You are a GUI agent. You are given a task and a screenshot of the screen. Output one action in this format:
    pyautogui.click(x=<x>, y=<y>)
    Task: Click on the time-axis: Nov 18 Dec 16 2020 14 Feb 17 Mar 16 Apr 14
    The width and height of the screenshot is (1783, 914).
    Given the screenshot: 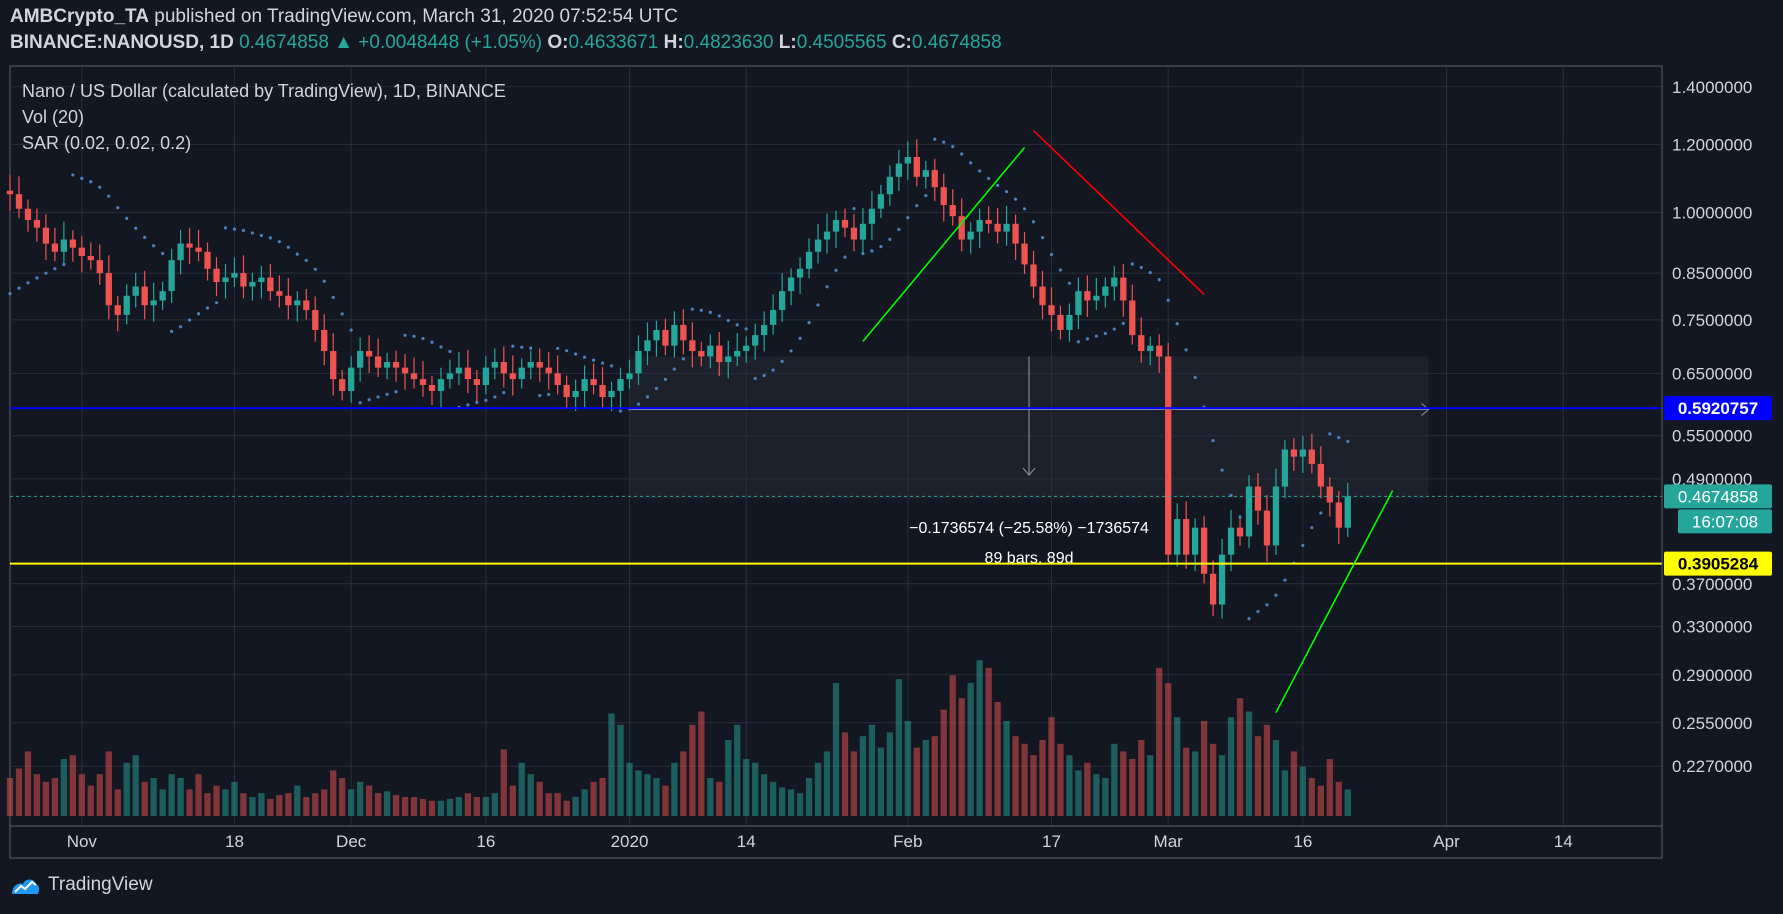 What is the action you would take?
    pyautogui.click(x=820, y=841)
    